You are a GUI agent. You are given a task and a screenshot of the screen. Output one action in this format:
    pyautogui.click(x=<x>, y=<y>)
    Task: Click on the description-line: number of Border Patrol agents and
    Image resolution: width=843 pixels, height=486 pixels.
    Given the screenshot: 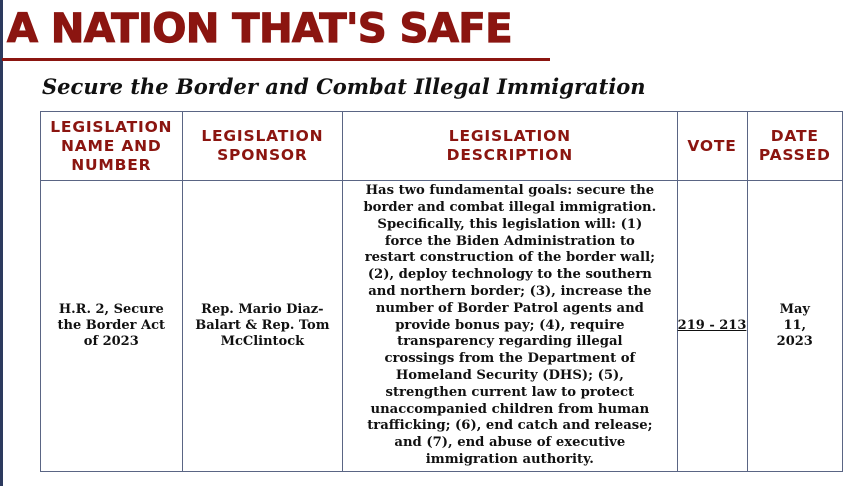 What is the action you would take?
    pyautogui.click(x=509, y=308)
    